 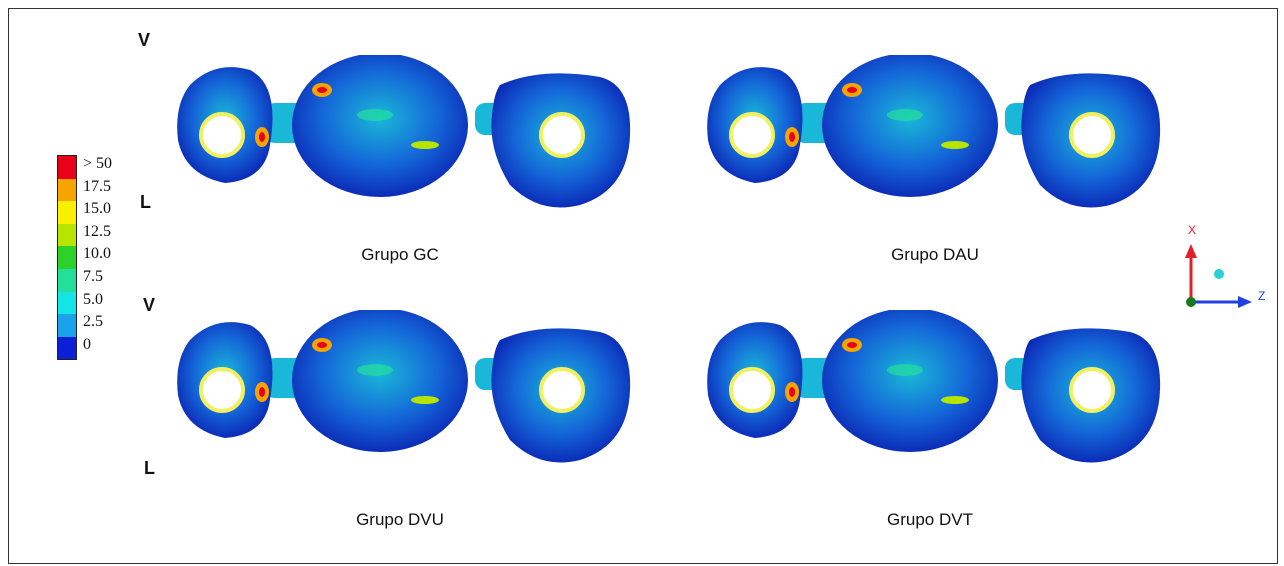 What do you see at coordinates (97, 209) in the screenshot?
I see `legend-label: 15.0` at bounding box center [97, 209].